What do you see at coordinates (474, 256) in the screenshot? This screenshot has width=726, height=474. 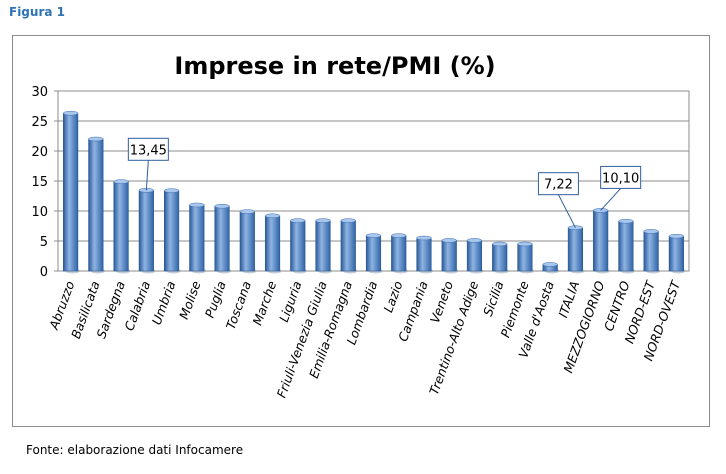 I see `bar-trentino-alto-adige` at bounding box center [474, 256].